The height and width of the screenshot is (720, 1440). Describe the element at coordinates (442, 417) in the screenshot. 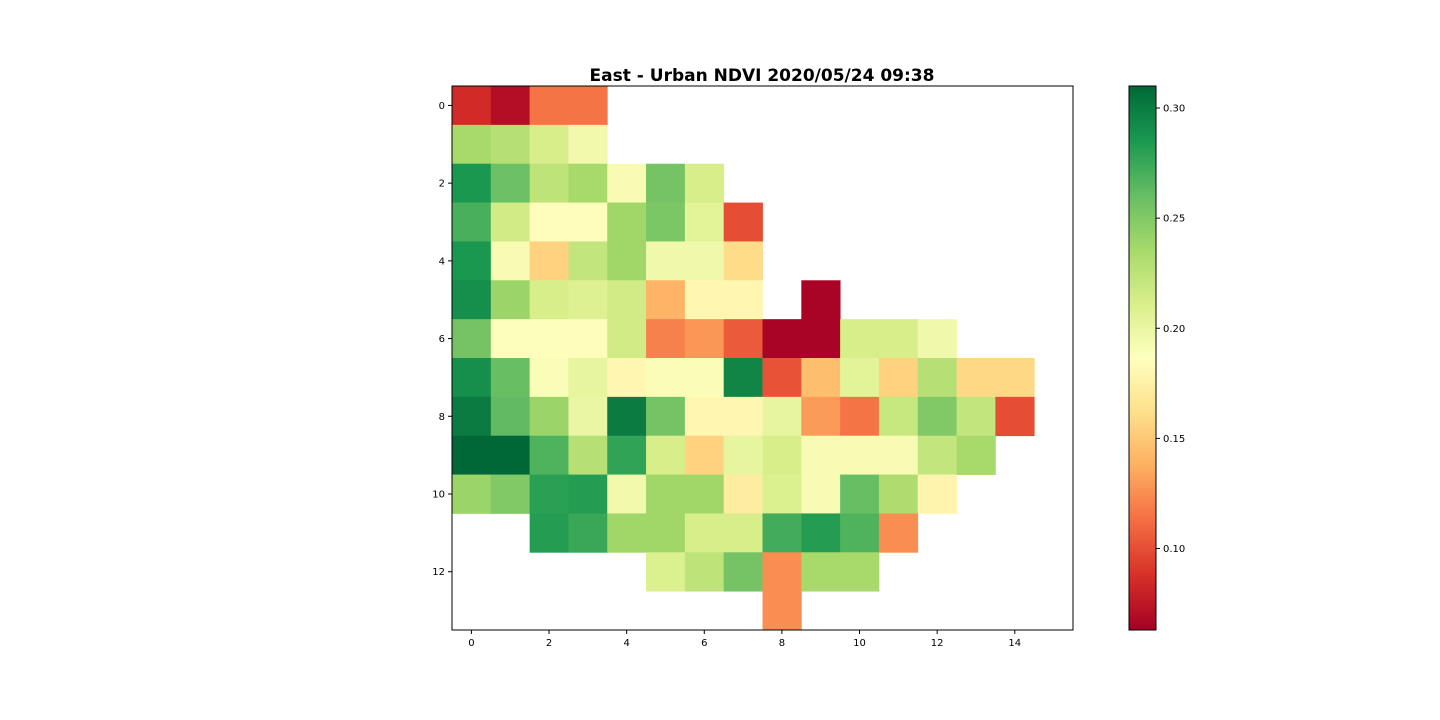

I see `y-tick-label: 8` at that location.